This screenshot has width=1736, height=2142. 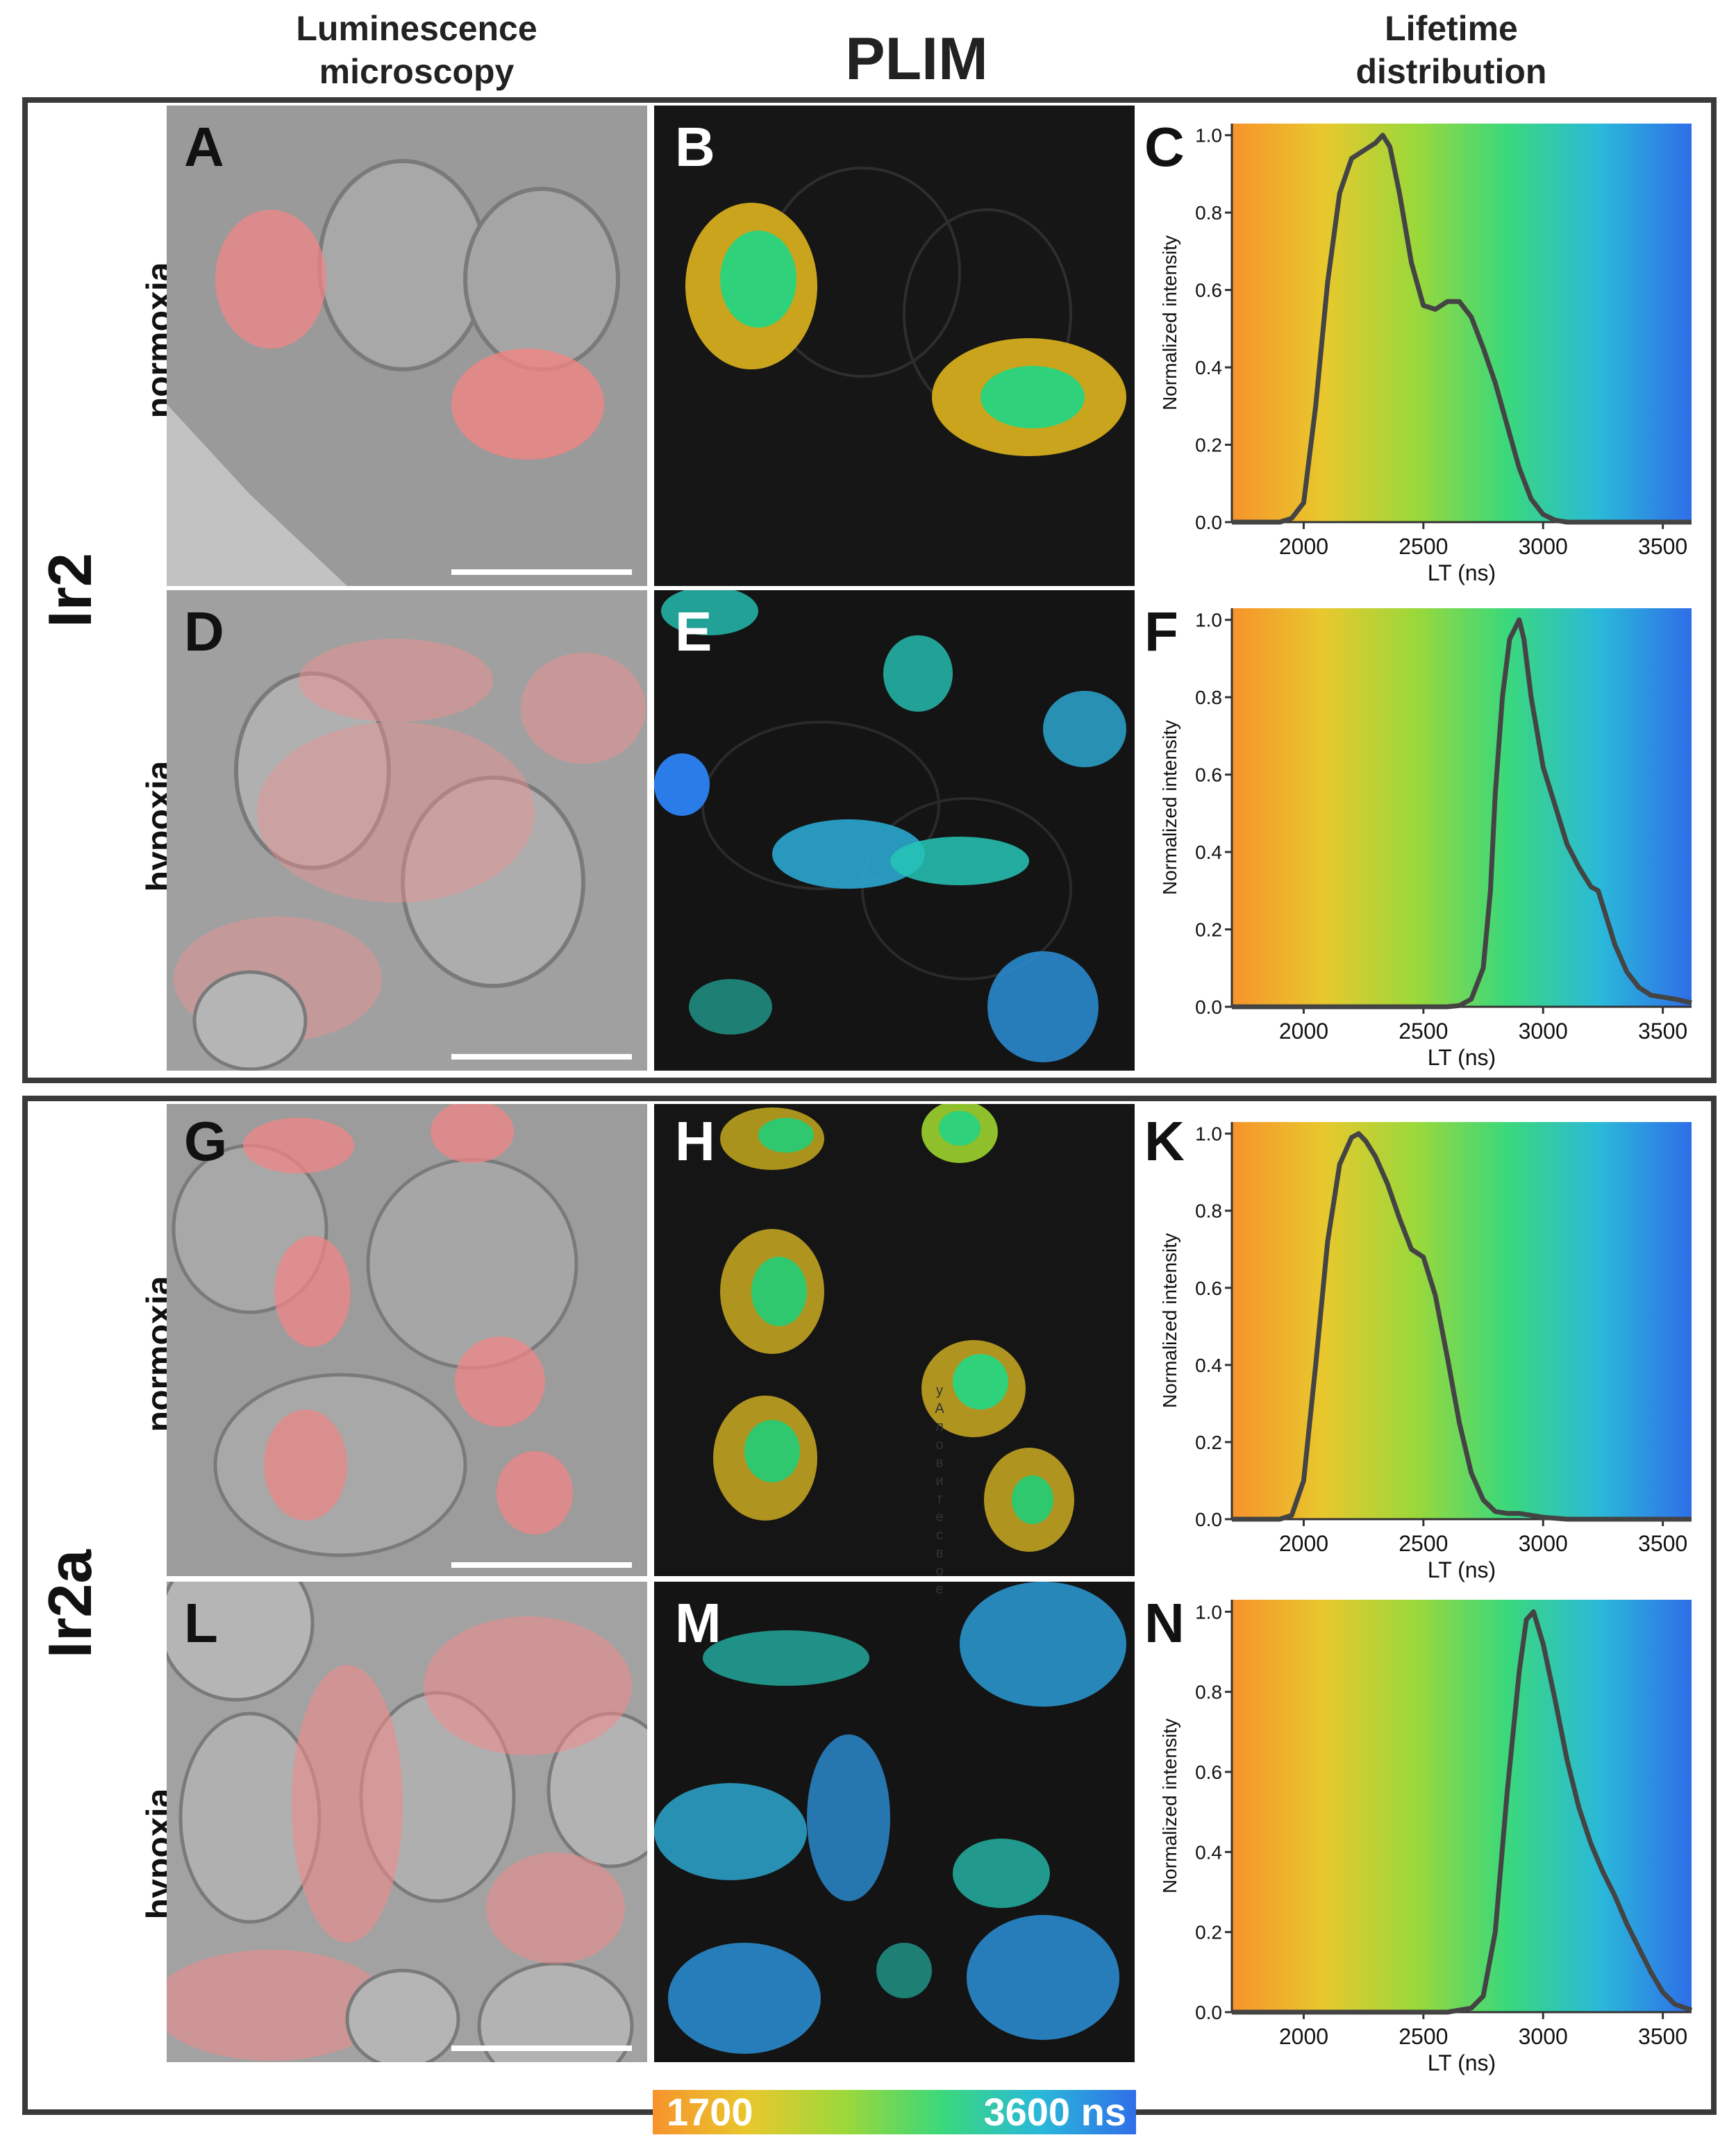 I want to click on vertical-text: у А л о в и т е с в о е, so click(x=939, y=1490).